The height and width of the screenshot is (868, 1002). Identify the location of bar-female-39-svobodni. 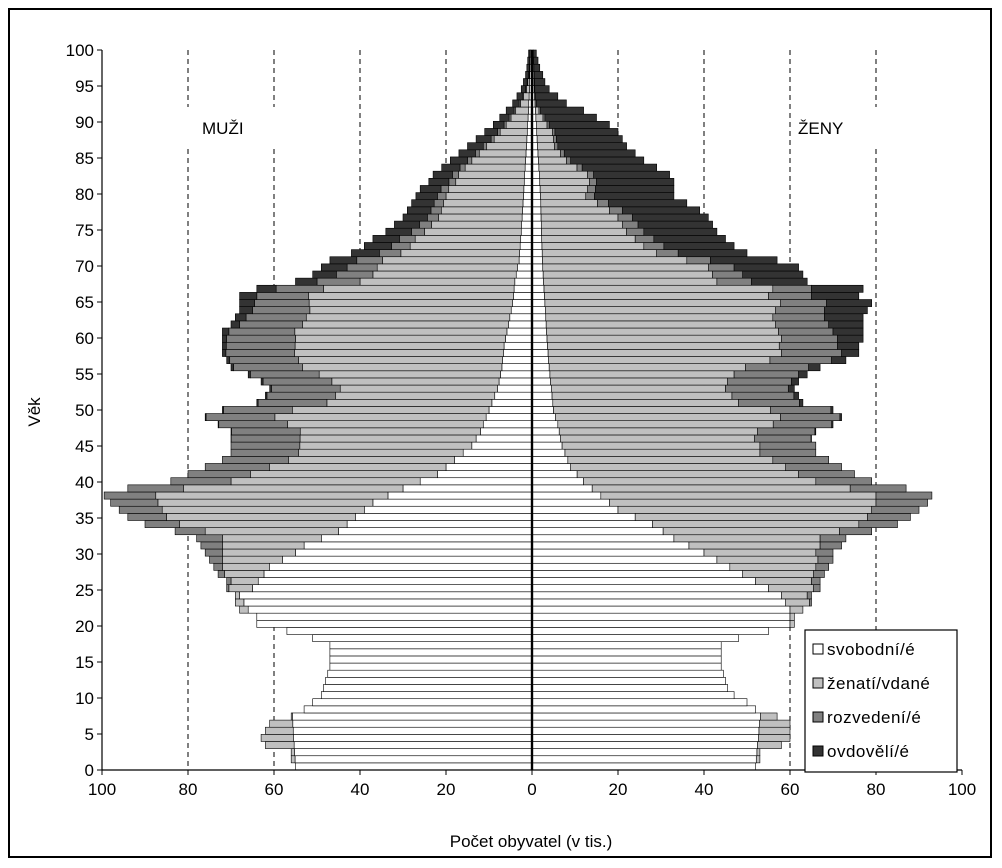
(562, 488).